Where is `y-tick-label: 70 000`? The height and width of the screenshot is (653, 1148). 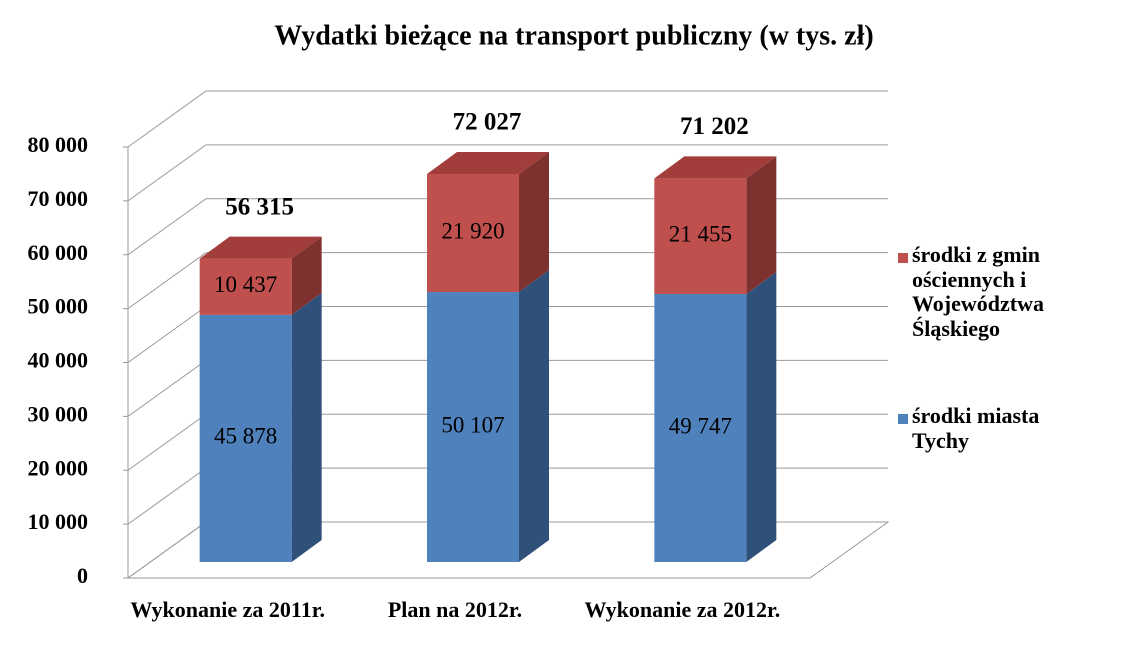
y-tick-label: 70 000 is located at coordinates (58, 198).